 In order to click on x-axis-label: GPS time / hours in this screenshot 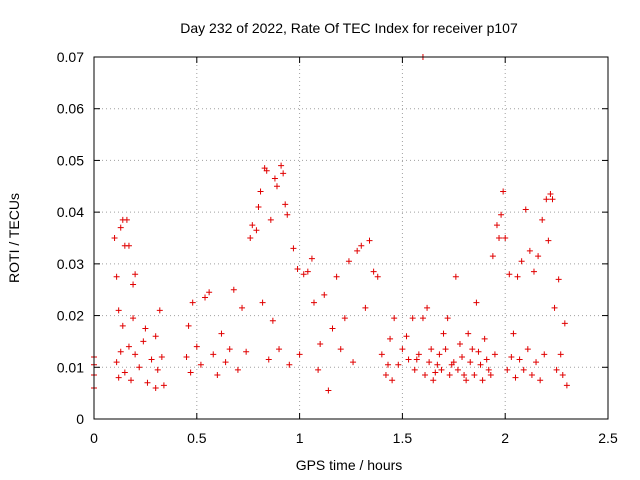, I will do `click(349, 465)`.